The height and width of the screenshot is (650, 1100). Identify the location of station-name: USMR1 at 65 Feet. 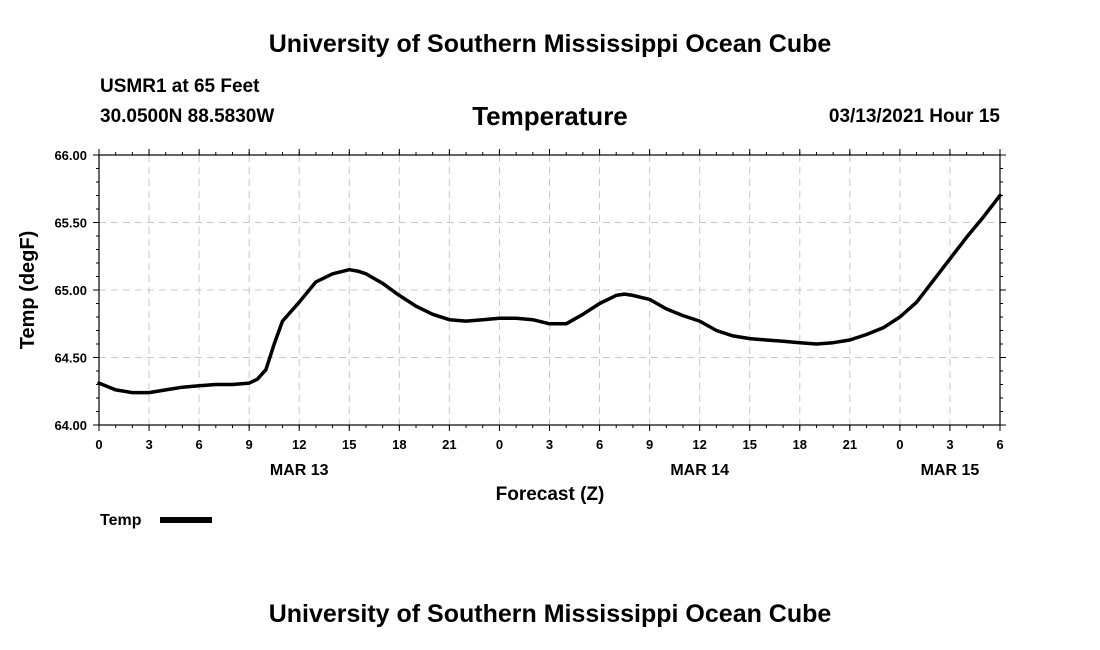
(180, 86).